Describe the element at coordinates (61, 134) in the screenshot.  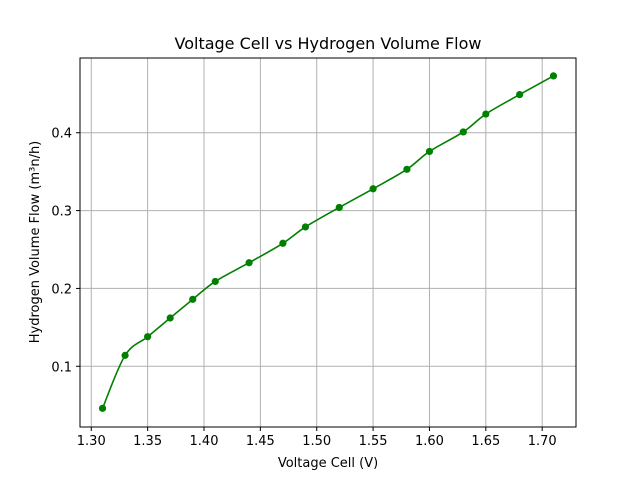
I see `y-tick-label: 0.4` at that location.